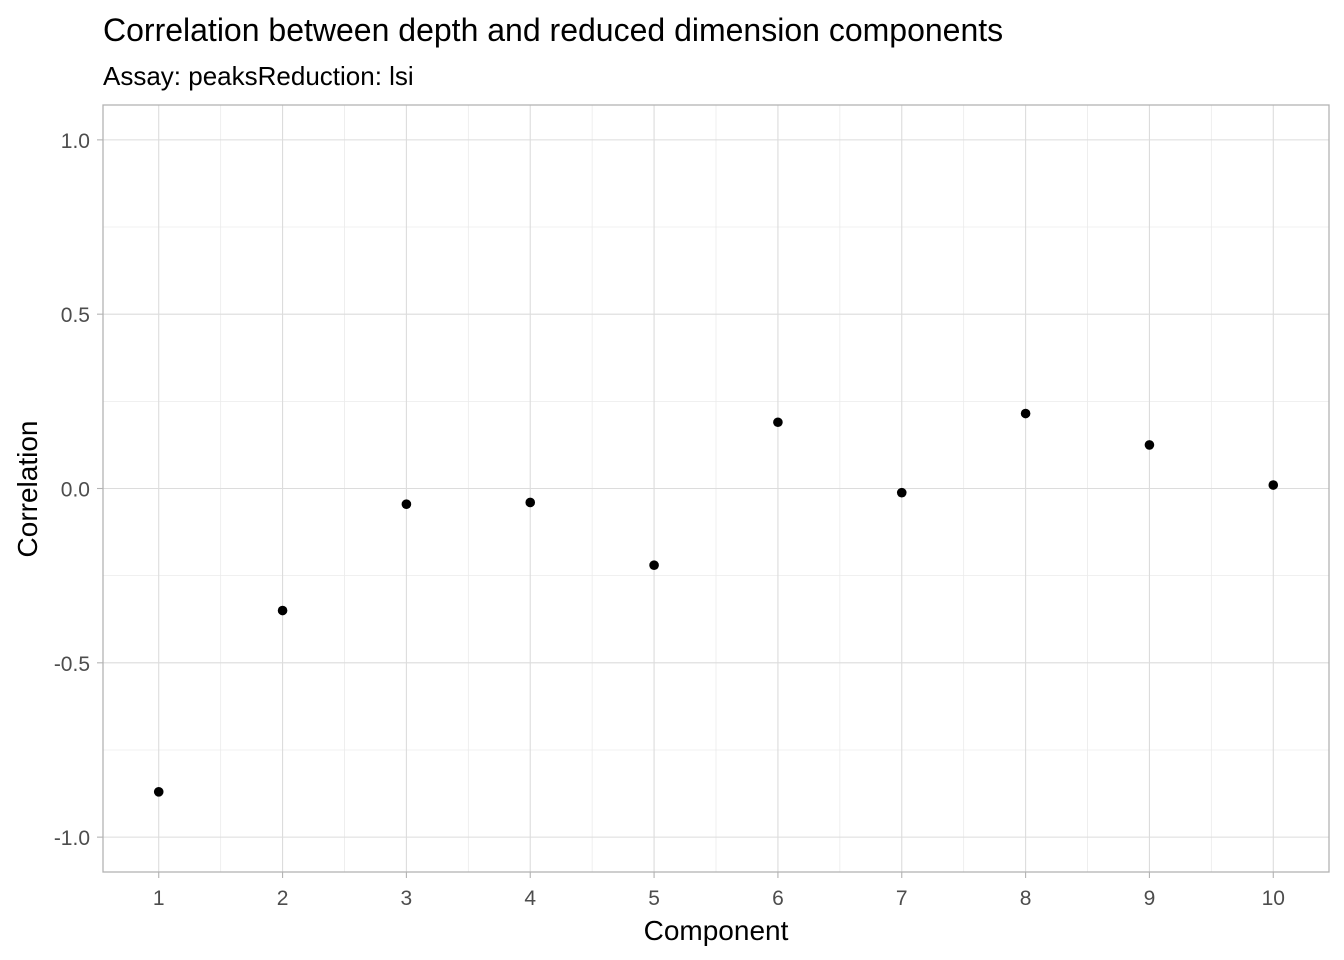  Describe the element at coordinates (530, 898) in the screenshot. I see `x-tick-label: 4` at that location.